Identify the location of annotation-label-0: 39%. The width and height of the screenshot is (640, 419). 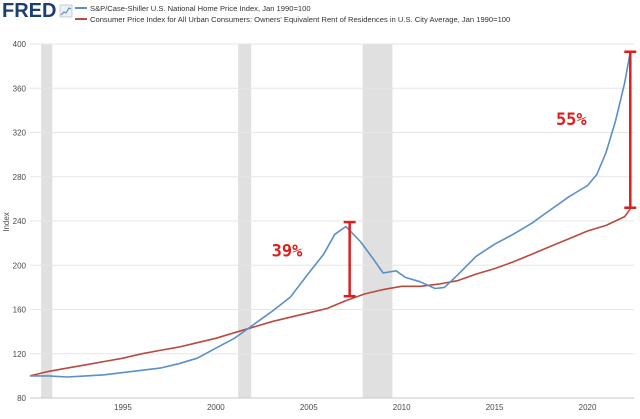
(287, 251).